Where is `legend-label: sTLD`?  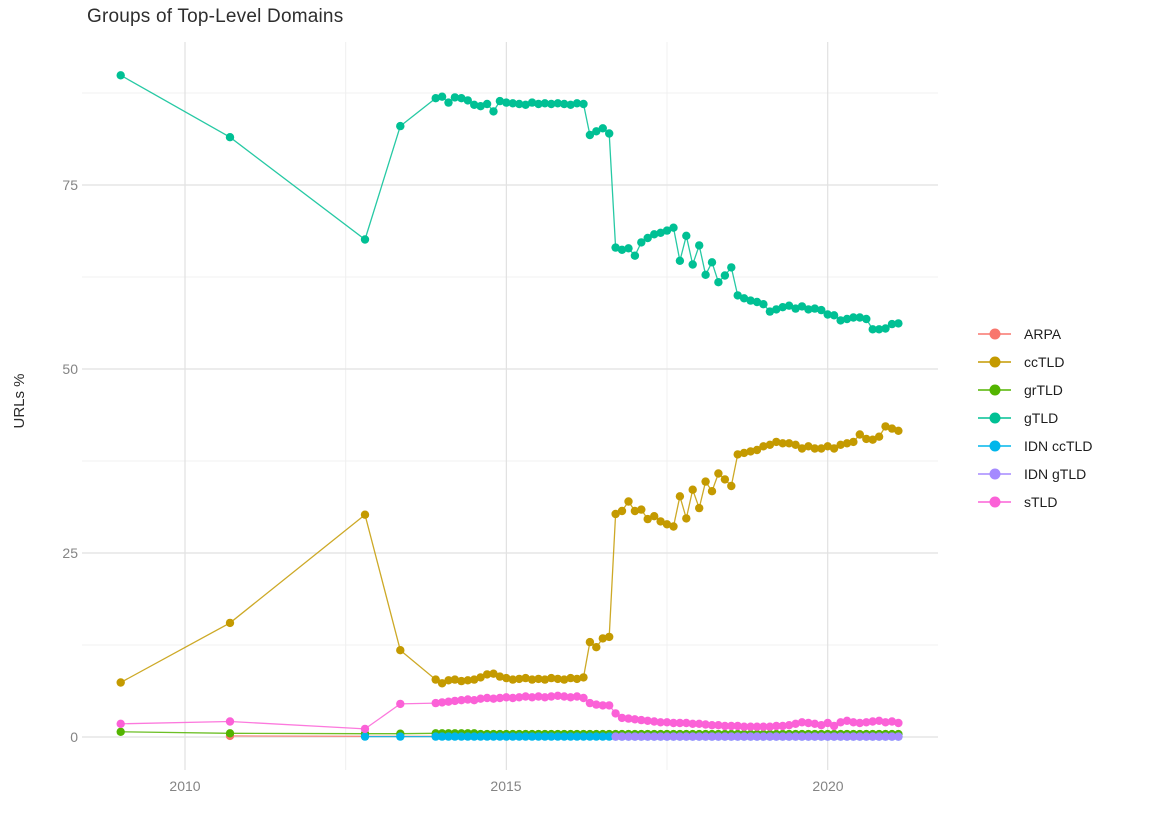
legend-label: sTLD is located at coordinates (1041, 502).